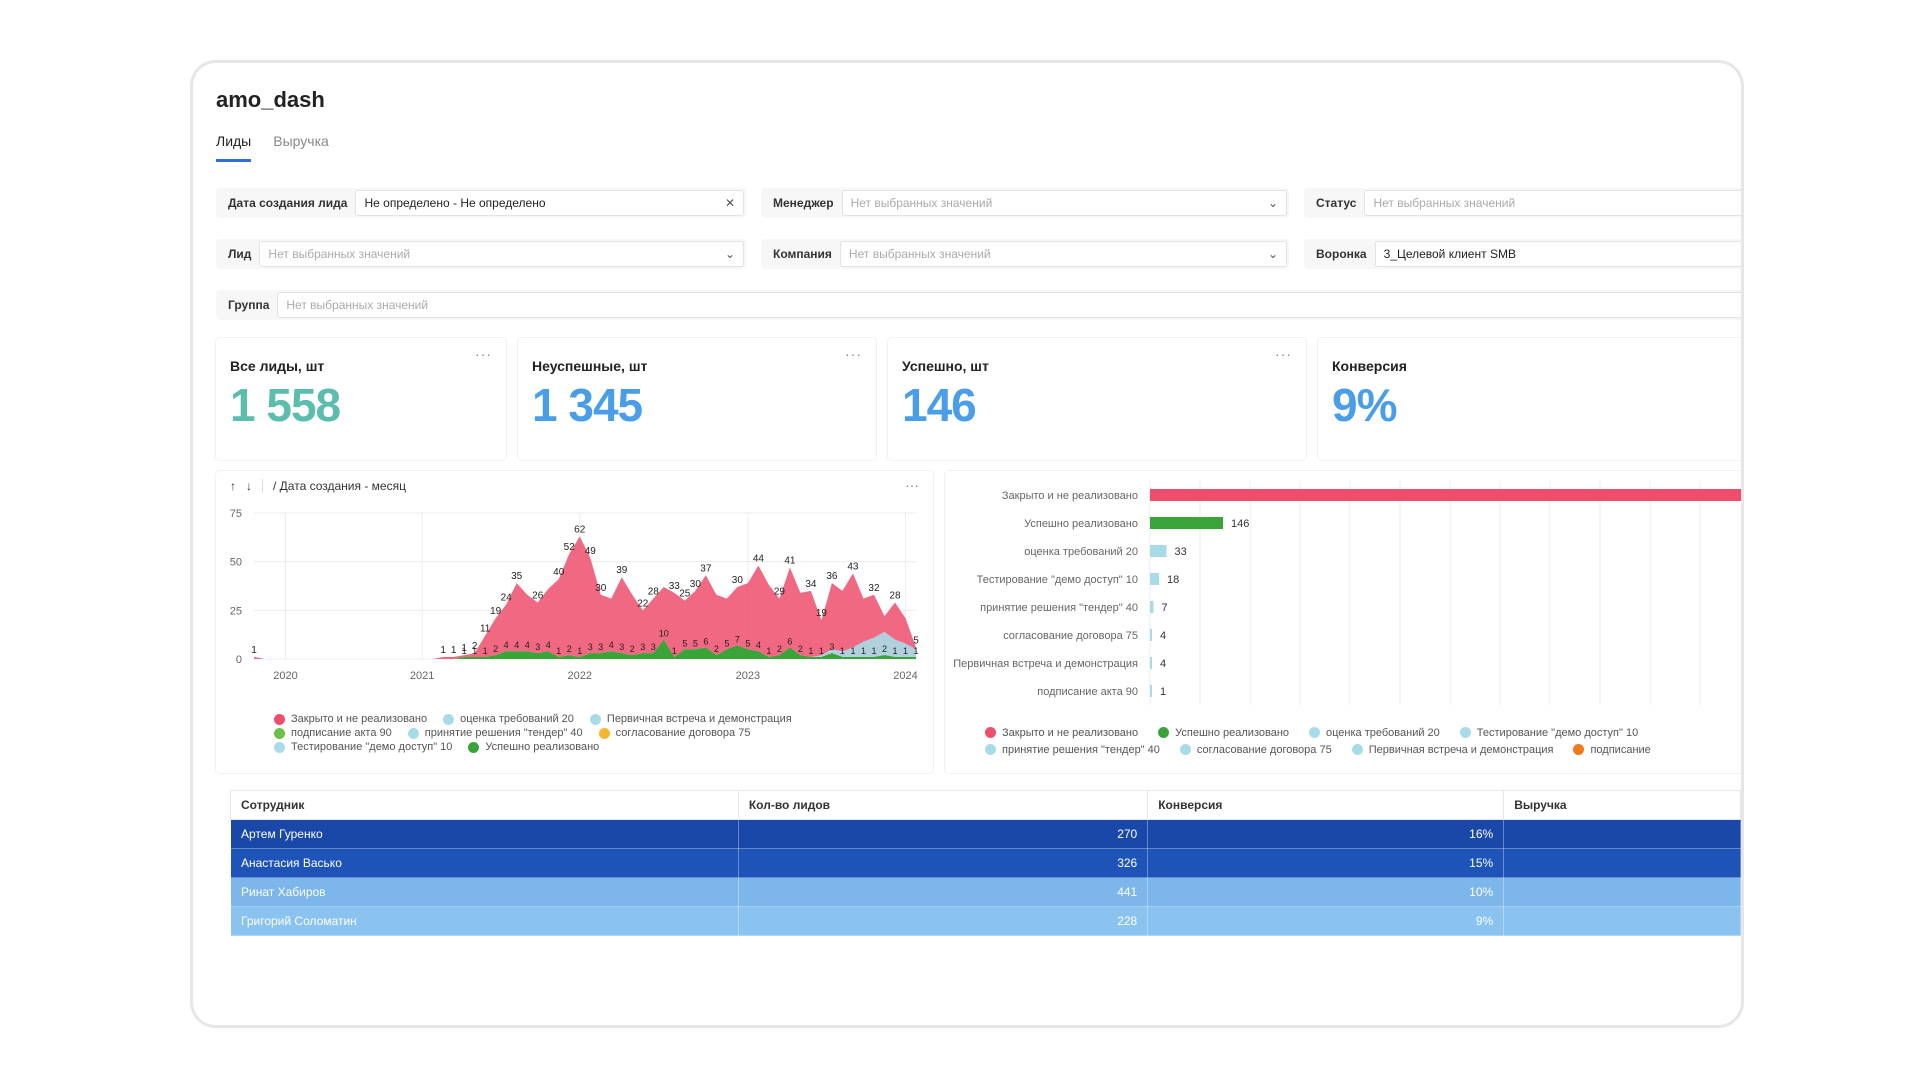  Describe the element at coordinates (1552, 203) in the screenshot. I see `filter-status-select: Нет выбранных значений` at that location.